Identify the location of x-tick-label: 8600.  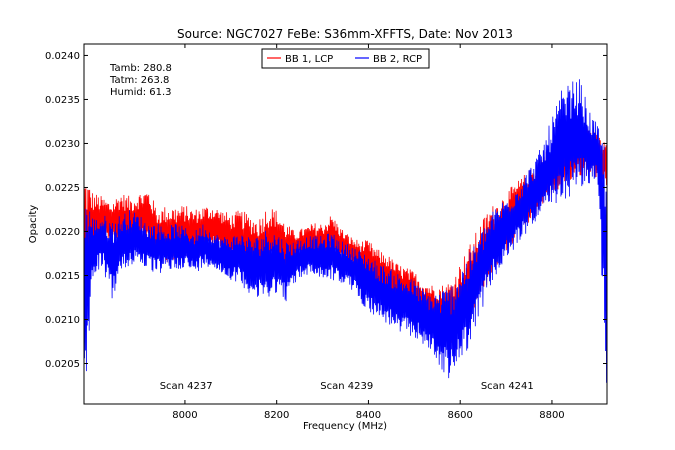
(459, 415).